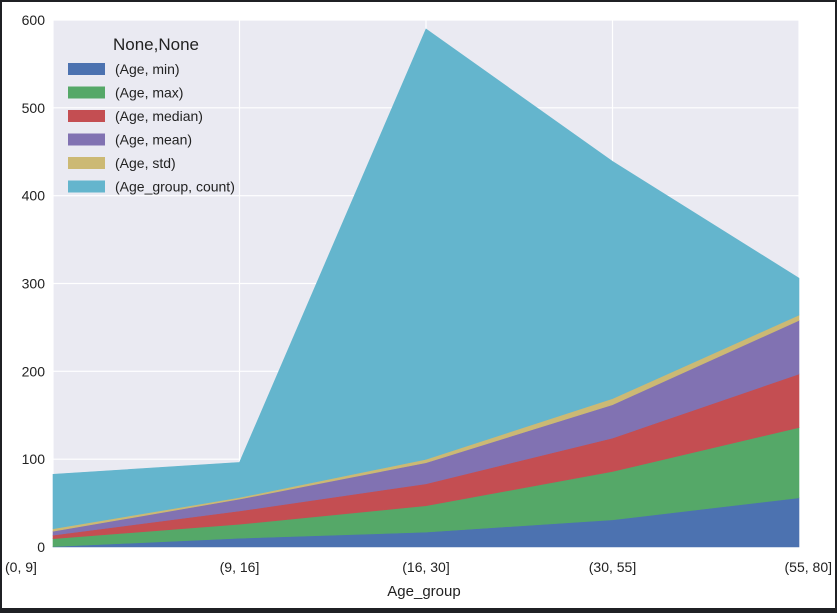 The image size is (837, 613). Describe the element at coordinates (612, 567) in the screenshot. I see `x-tick-label: (30, 55]` at that location.